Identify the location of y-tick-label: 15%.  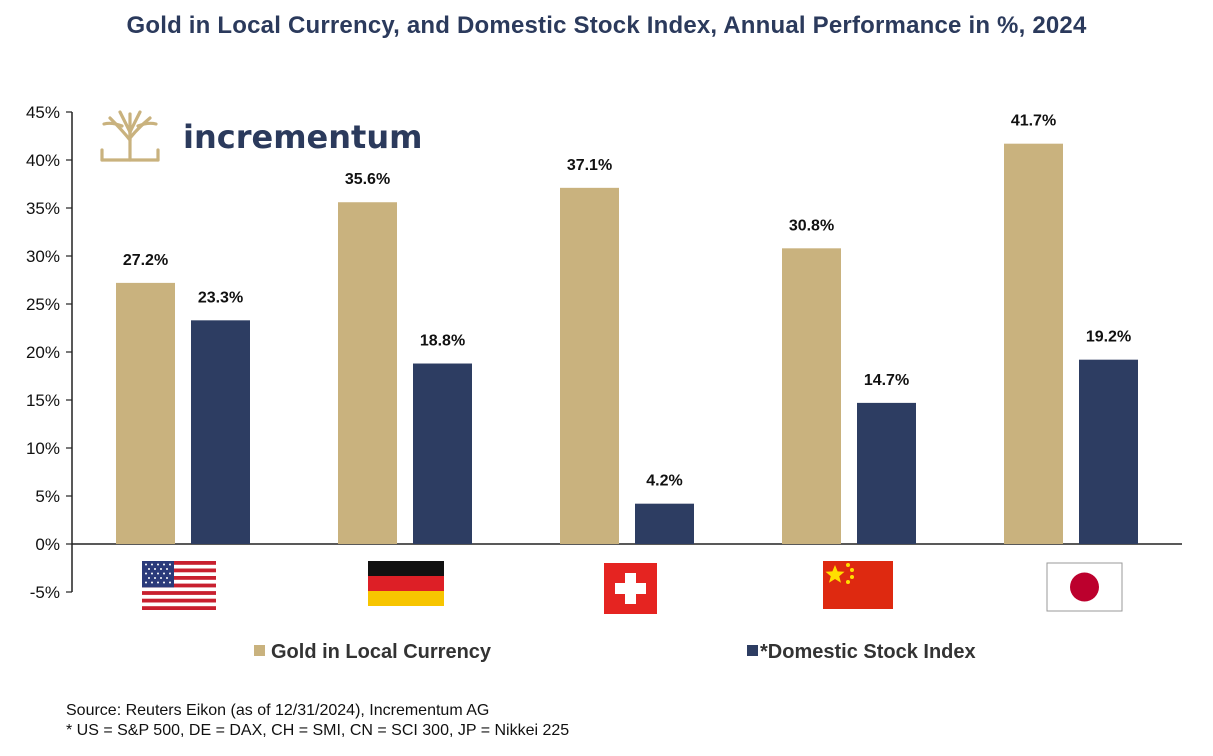
(43, 400).